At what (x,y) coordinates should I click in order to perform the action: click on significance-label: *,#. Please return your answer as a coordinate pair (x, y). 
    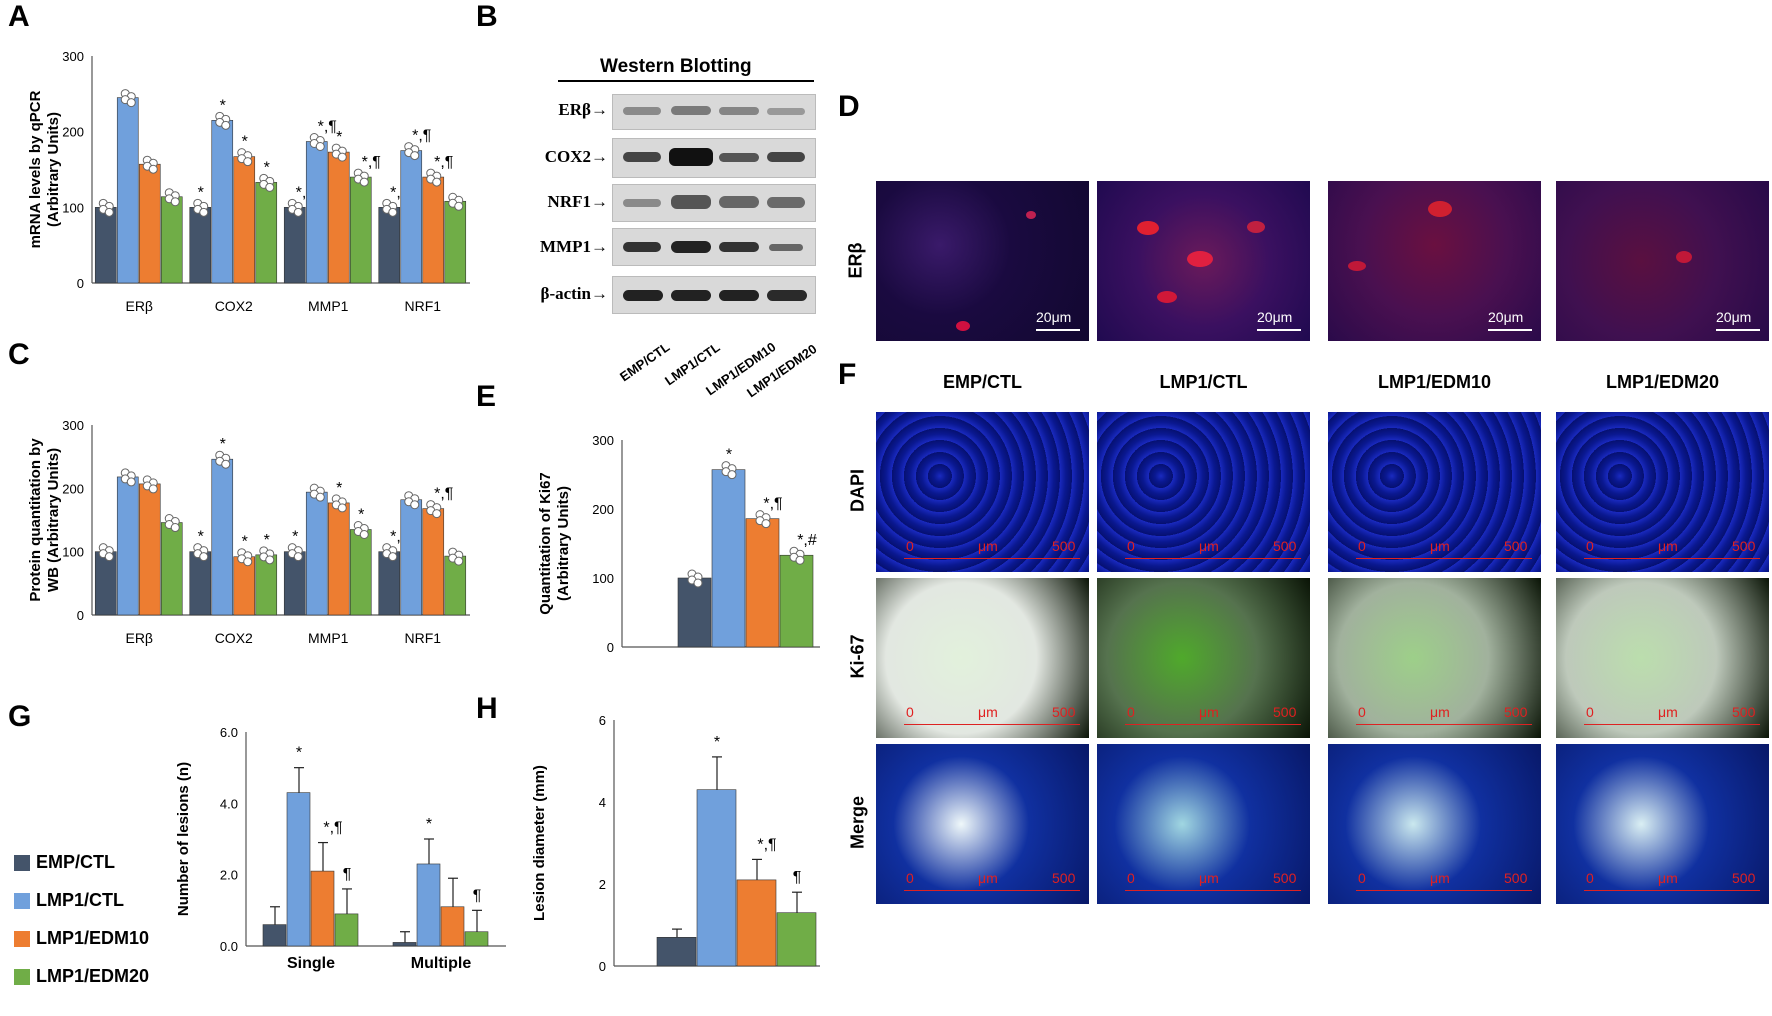
    Looking at the image, I should click on (807, 540).